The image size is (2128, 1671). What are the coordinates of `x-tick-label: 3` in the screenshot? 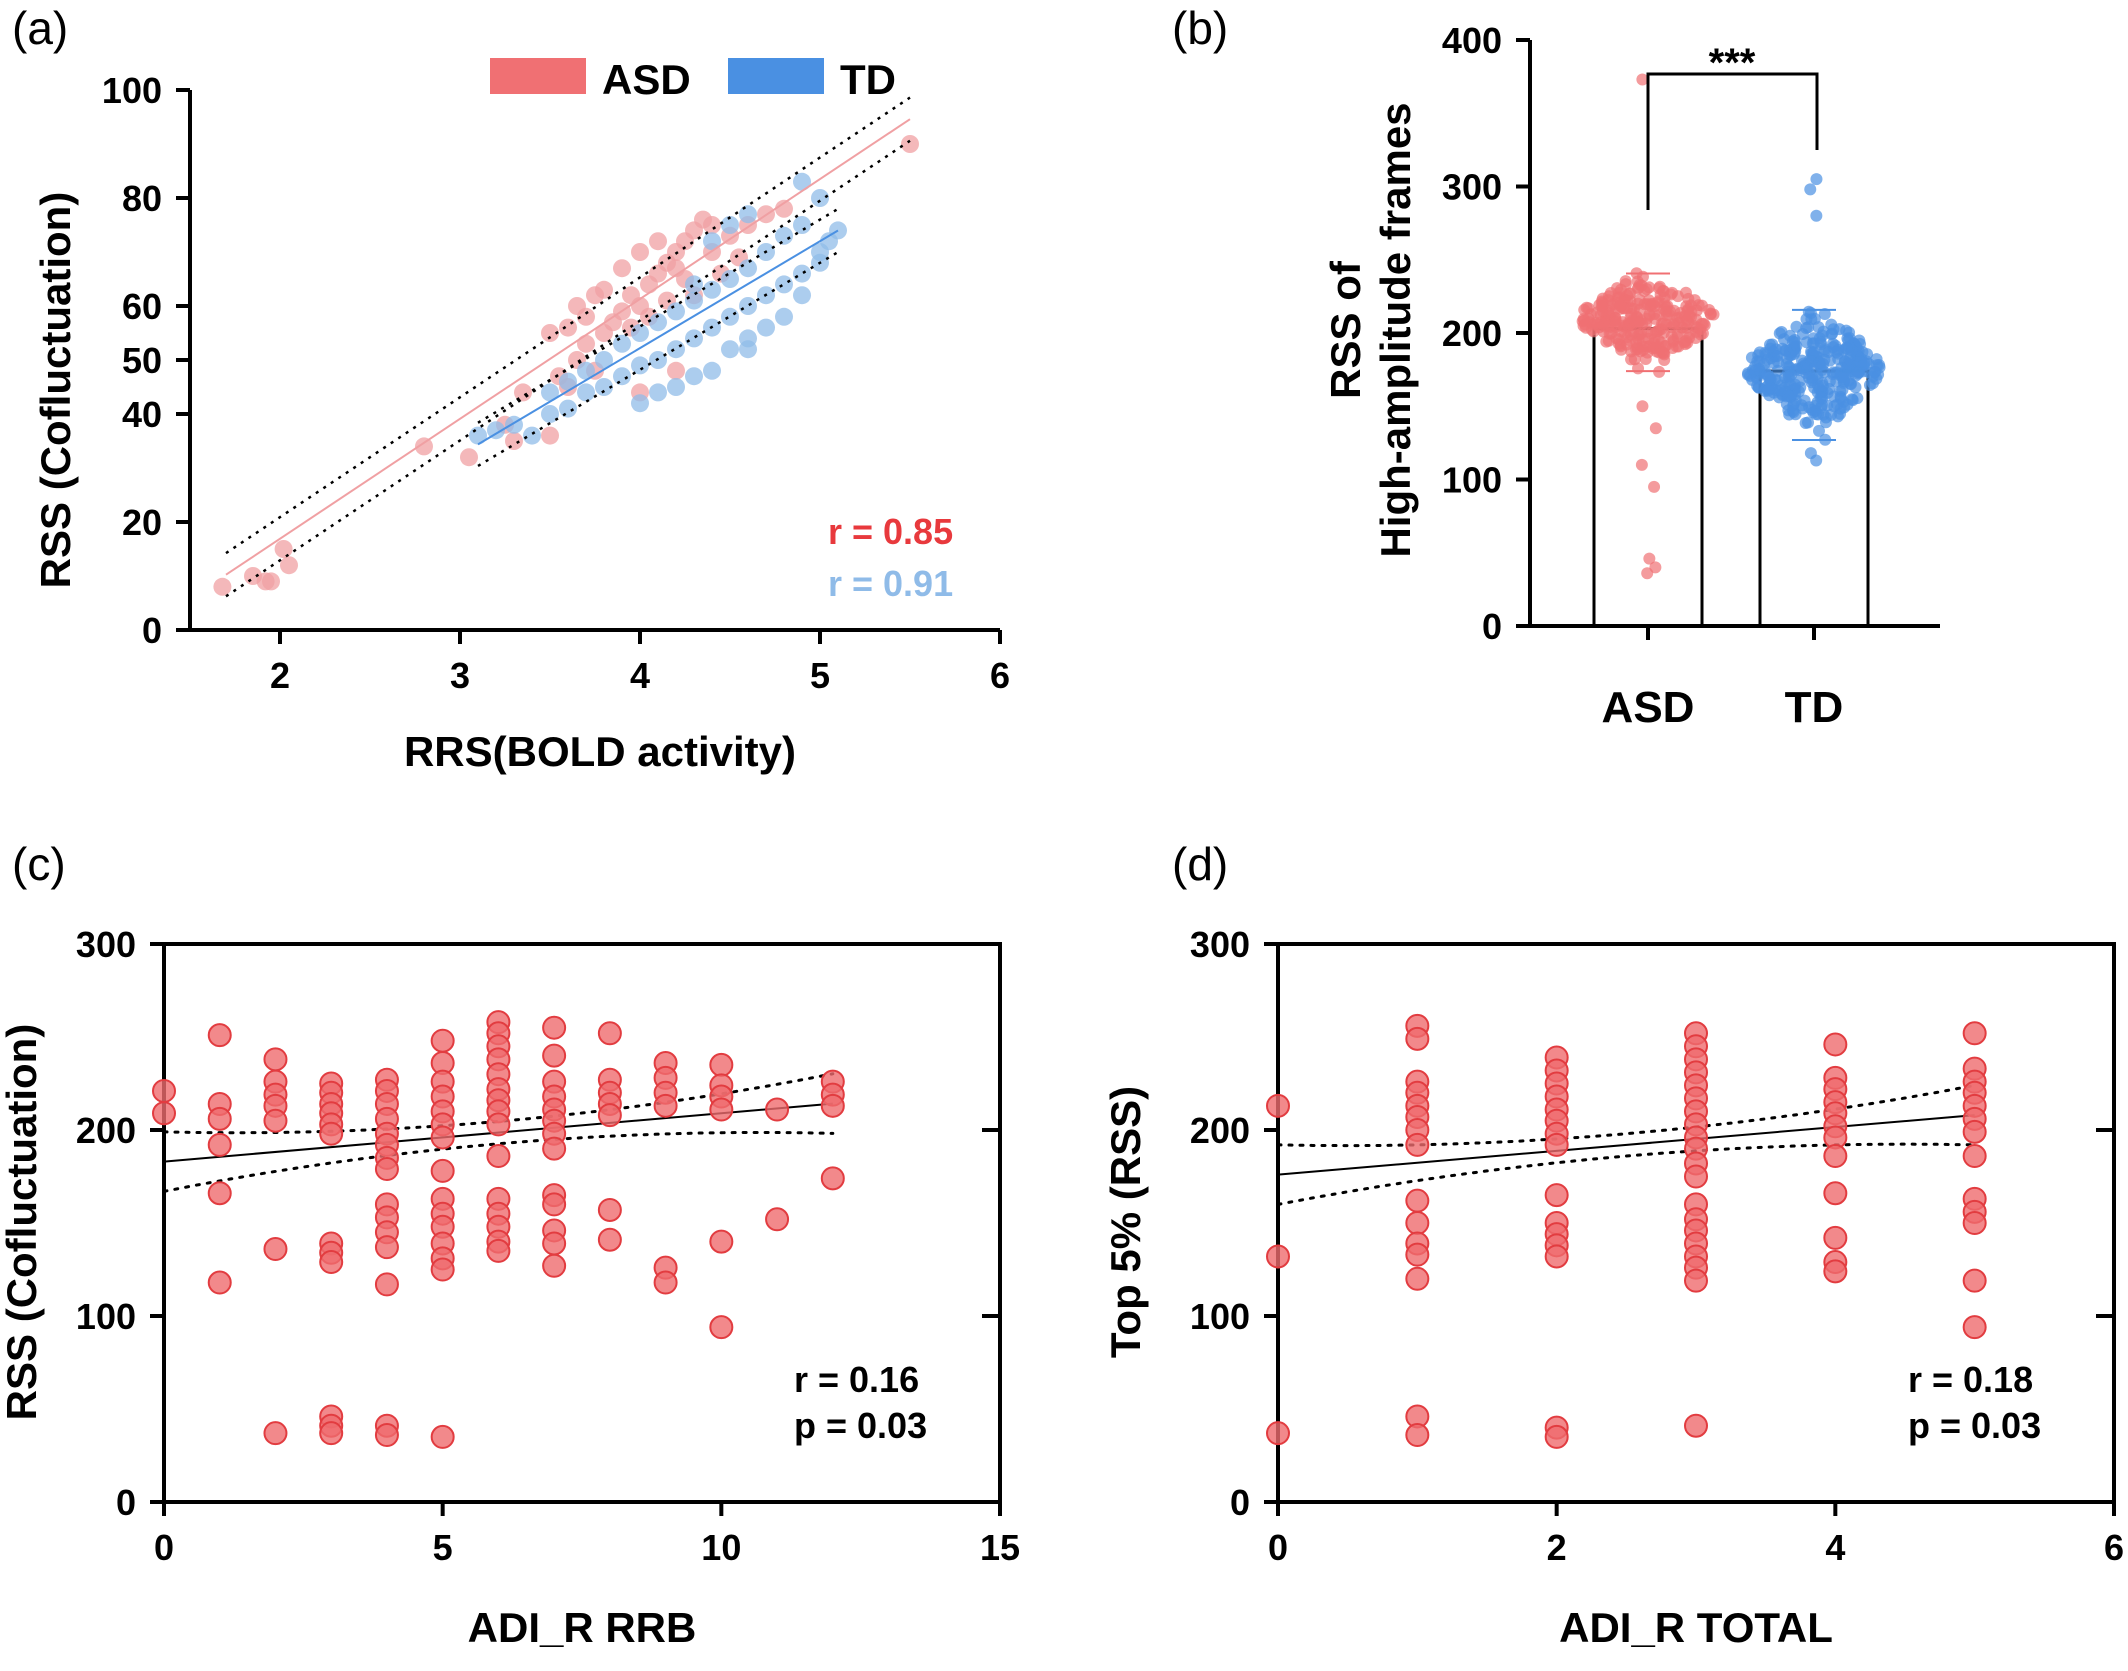 It's located at (460, 675).